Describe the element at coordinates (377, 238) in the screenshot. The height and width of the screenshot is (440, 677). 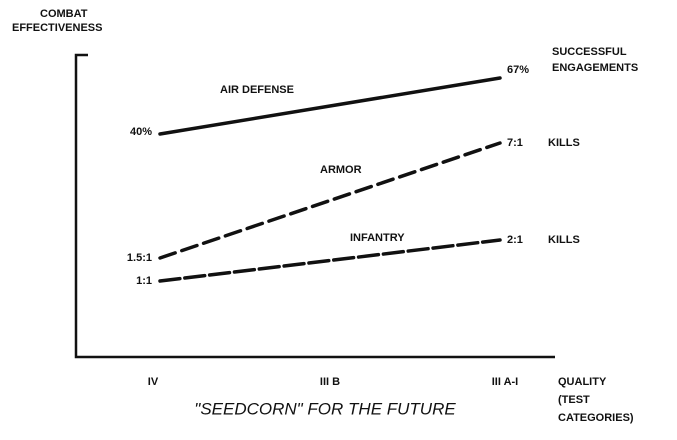
I see `series-name: INFANTRY` at that location.